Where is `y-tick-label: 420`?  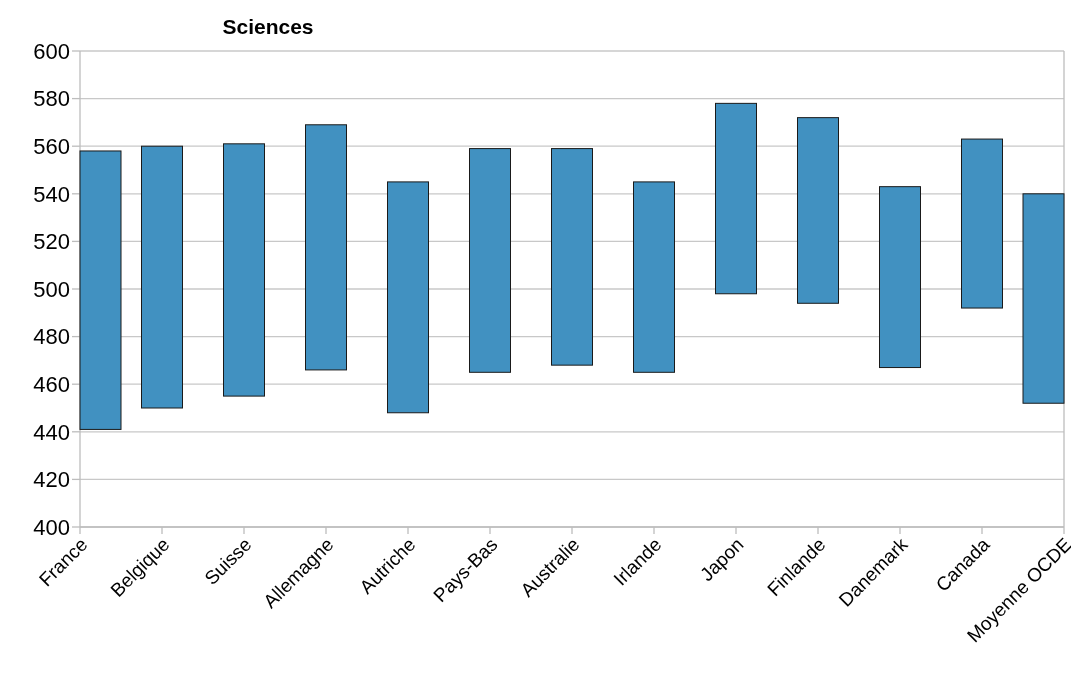 y-tick-label: 420 is located at coordinates (51, 480).